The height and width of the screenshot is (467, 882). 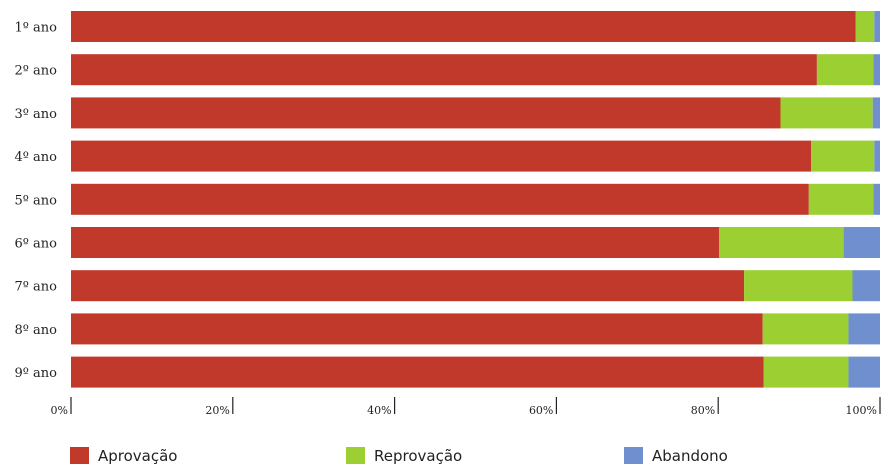 I want to click on category-label: 1º ano, so click(x=36, y=28).